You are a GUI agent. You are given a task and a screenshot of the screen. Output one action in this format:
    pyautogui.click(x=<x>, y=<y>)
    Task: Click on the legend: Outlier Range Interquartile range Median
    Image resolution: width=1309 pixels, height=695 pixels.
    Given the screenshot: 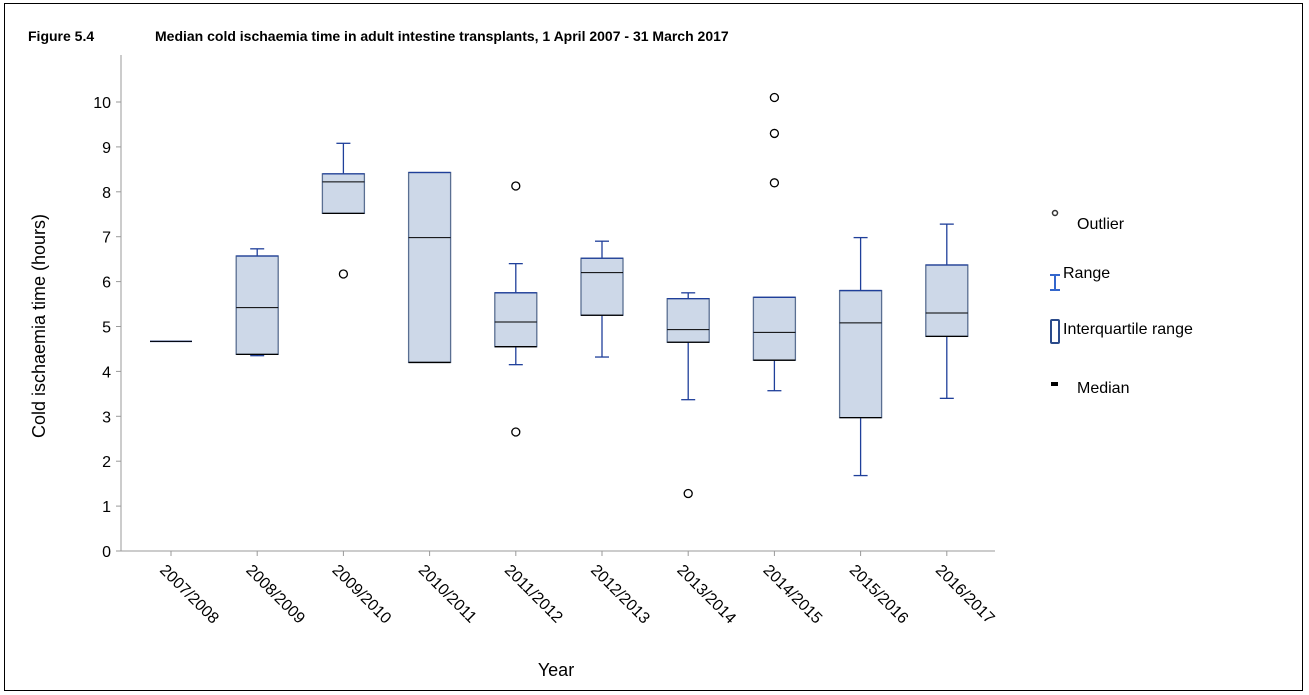 What is the action you would take?
    pyautogui.click(x=1121, y=303)
    